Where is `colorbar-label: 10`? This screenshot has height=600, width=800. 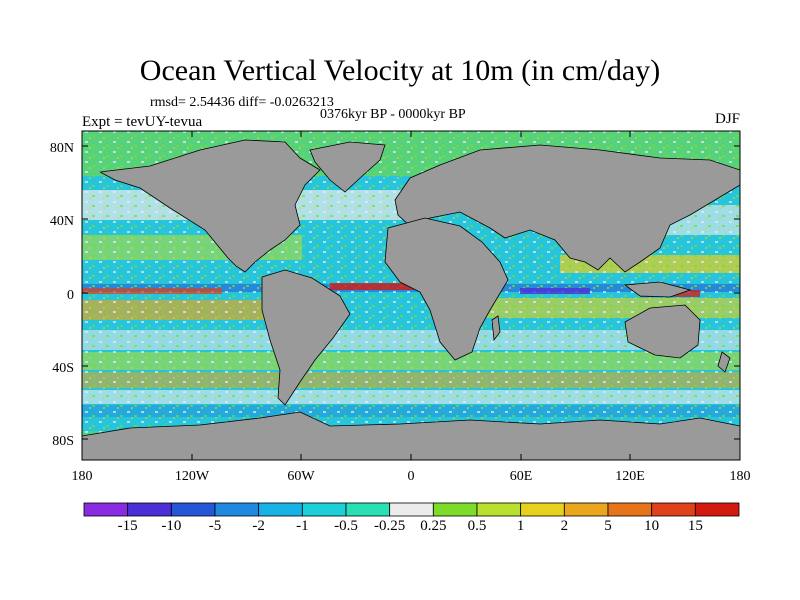 colorbar-label: 10 is located at coordinates (652, 526).